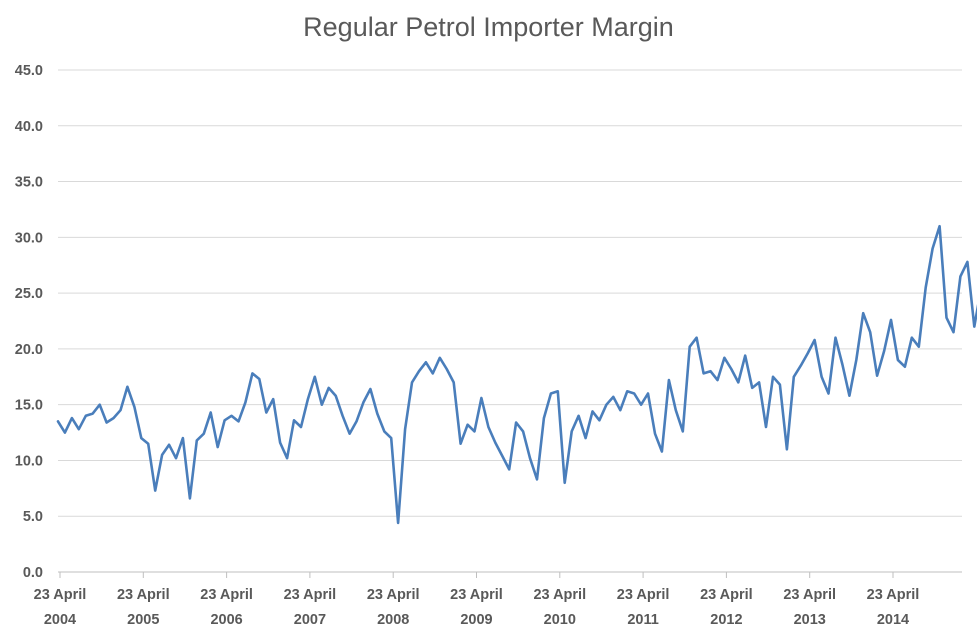 Image resolution: width=977 pixels, height=639 pixels. I want to click on x-tick-label-year: 2006, so click(226, 620).